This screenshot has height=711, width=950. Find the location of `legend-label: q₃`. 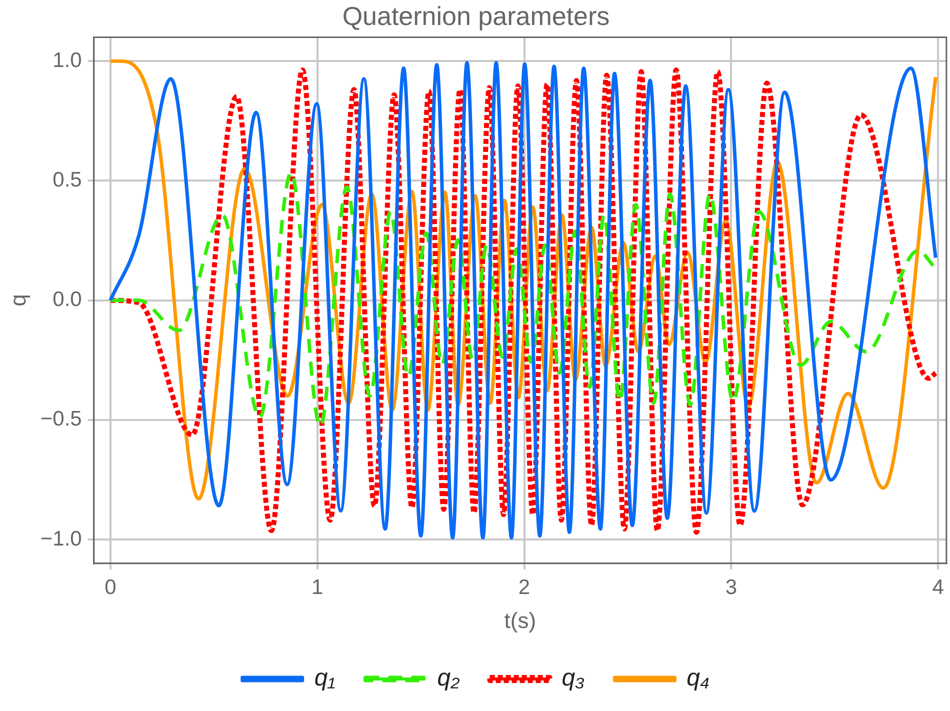

legend-label: q₃ is located at coordinates (573, 678).